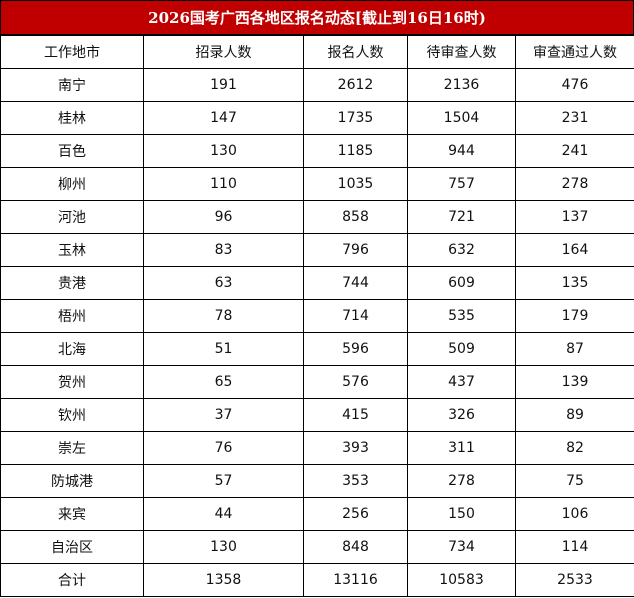 The width and height of the screenshot is (634, 598). Describe the element at coordinates (355, 382) in the screenshot. I see `cell-applicants: 576` at that location.